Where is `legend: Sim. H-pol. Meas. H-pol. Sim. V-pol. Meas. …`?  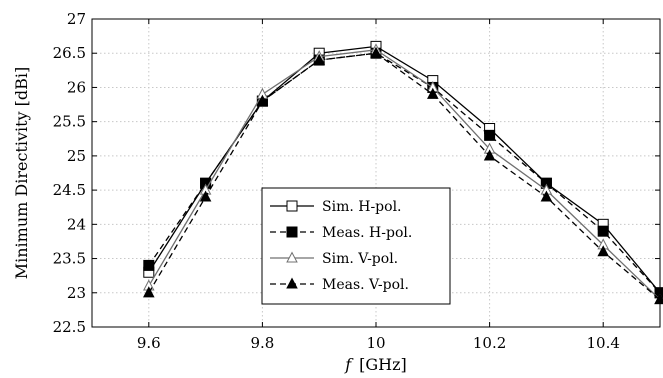
legend: Sim. H-pol. Meas. H-pol. Sim. V-pol. Meas. … is located at coordinates (356, 246).